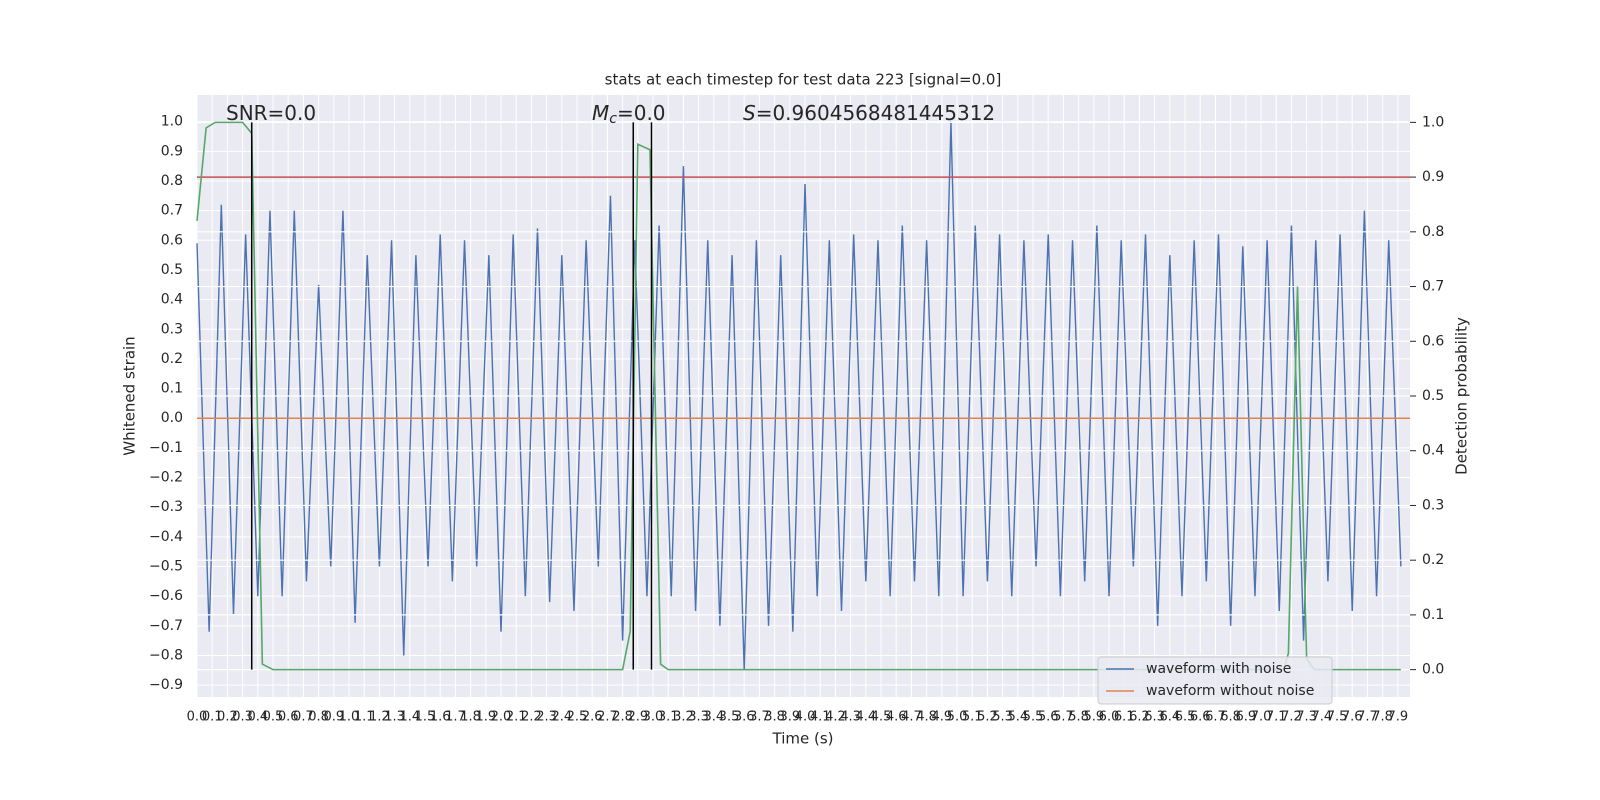 The height and width of the screenshot is (800, 1600). What do you see at coordinates (1433, 341) in the screenshot?
I see `y2-tick-label: 0.6` at bounding box center [1433, 341].